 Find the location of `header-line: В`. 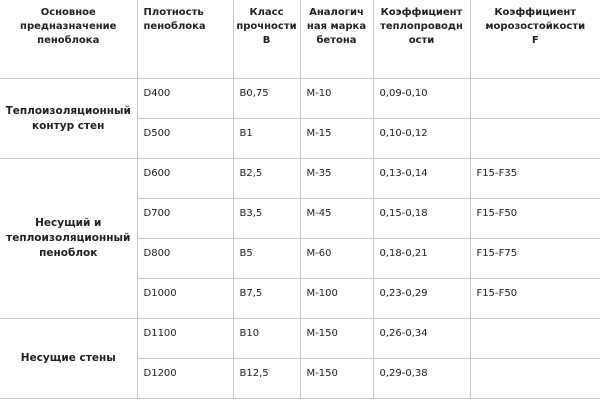

header-line: В is located at coordinates (266, 40).